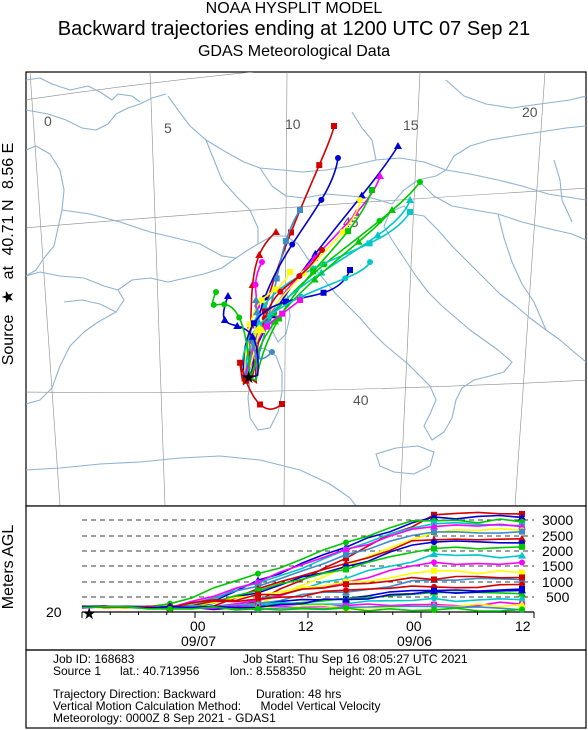 This screenshot has height=730, width=588. What do you see at coordinates (523, 626) in the screenshot?
I see `time-tick-label-12-b: 12` at bounding box center [523, 626].